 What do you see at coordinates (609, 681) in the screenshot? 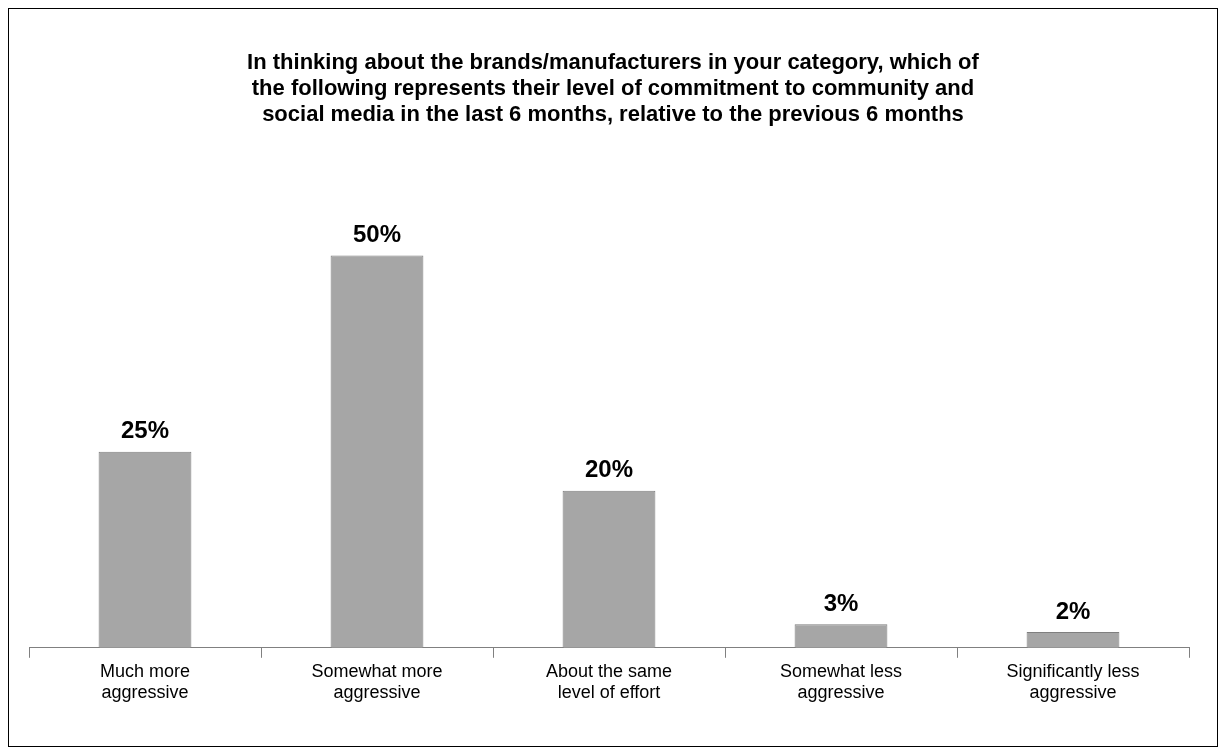
I see `x-tick-label: About the same level of effort` at bounding box center [609, 681].